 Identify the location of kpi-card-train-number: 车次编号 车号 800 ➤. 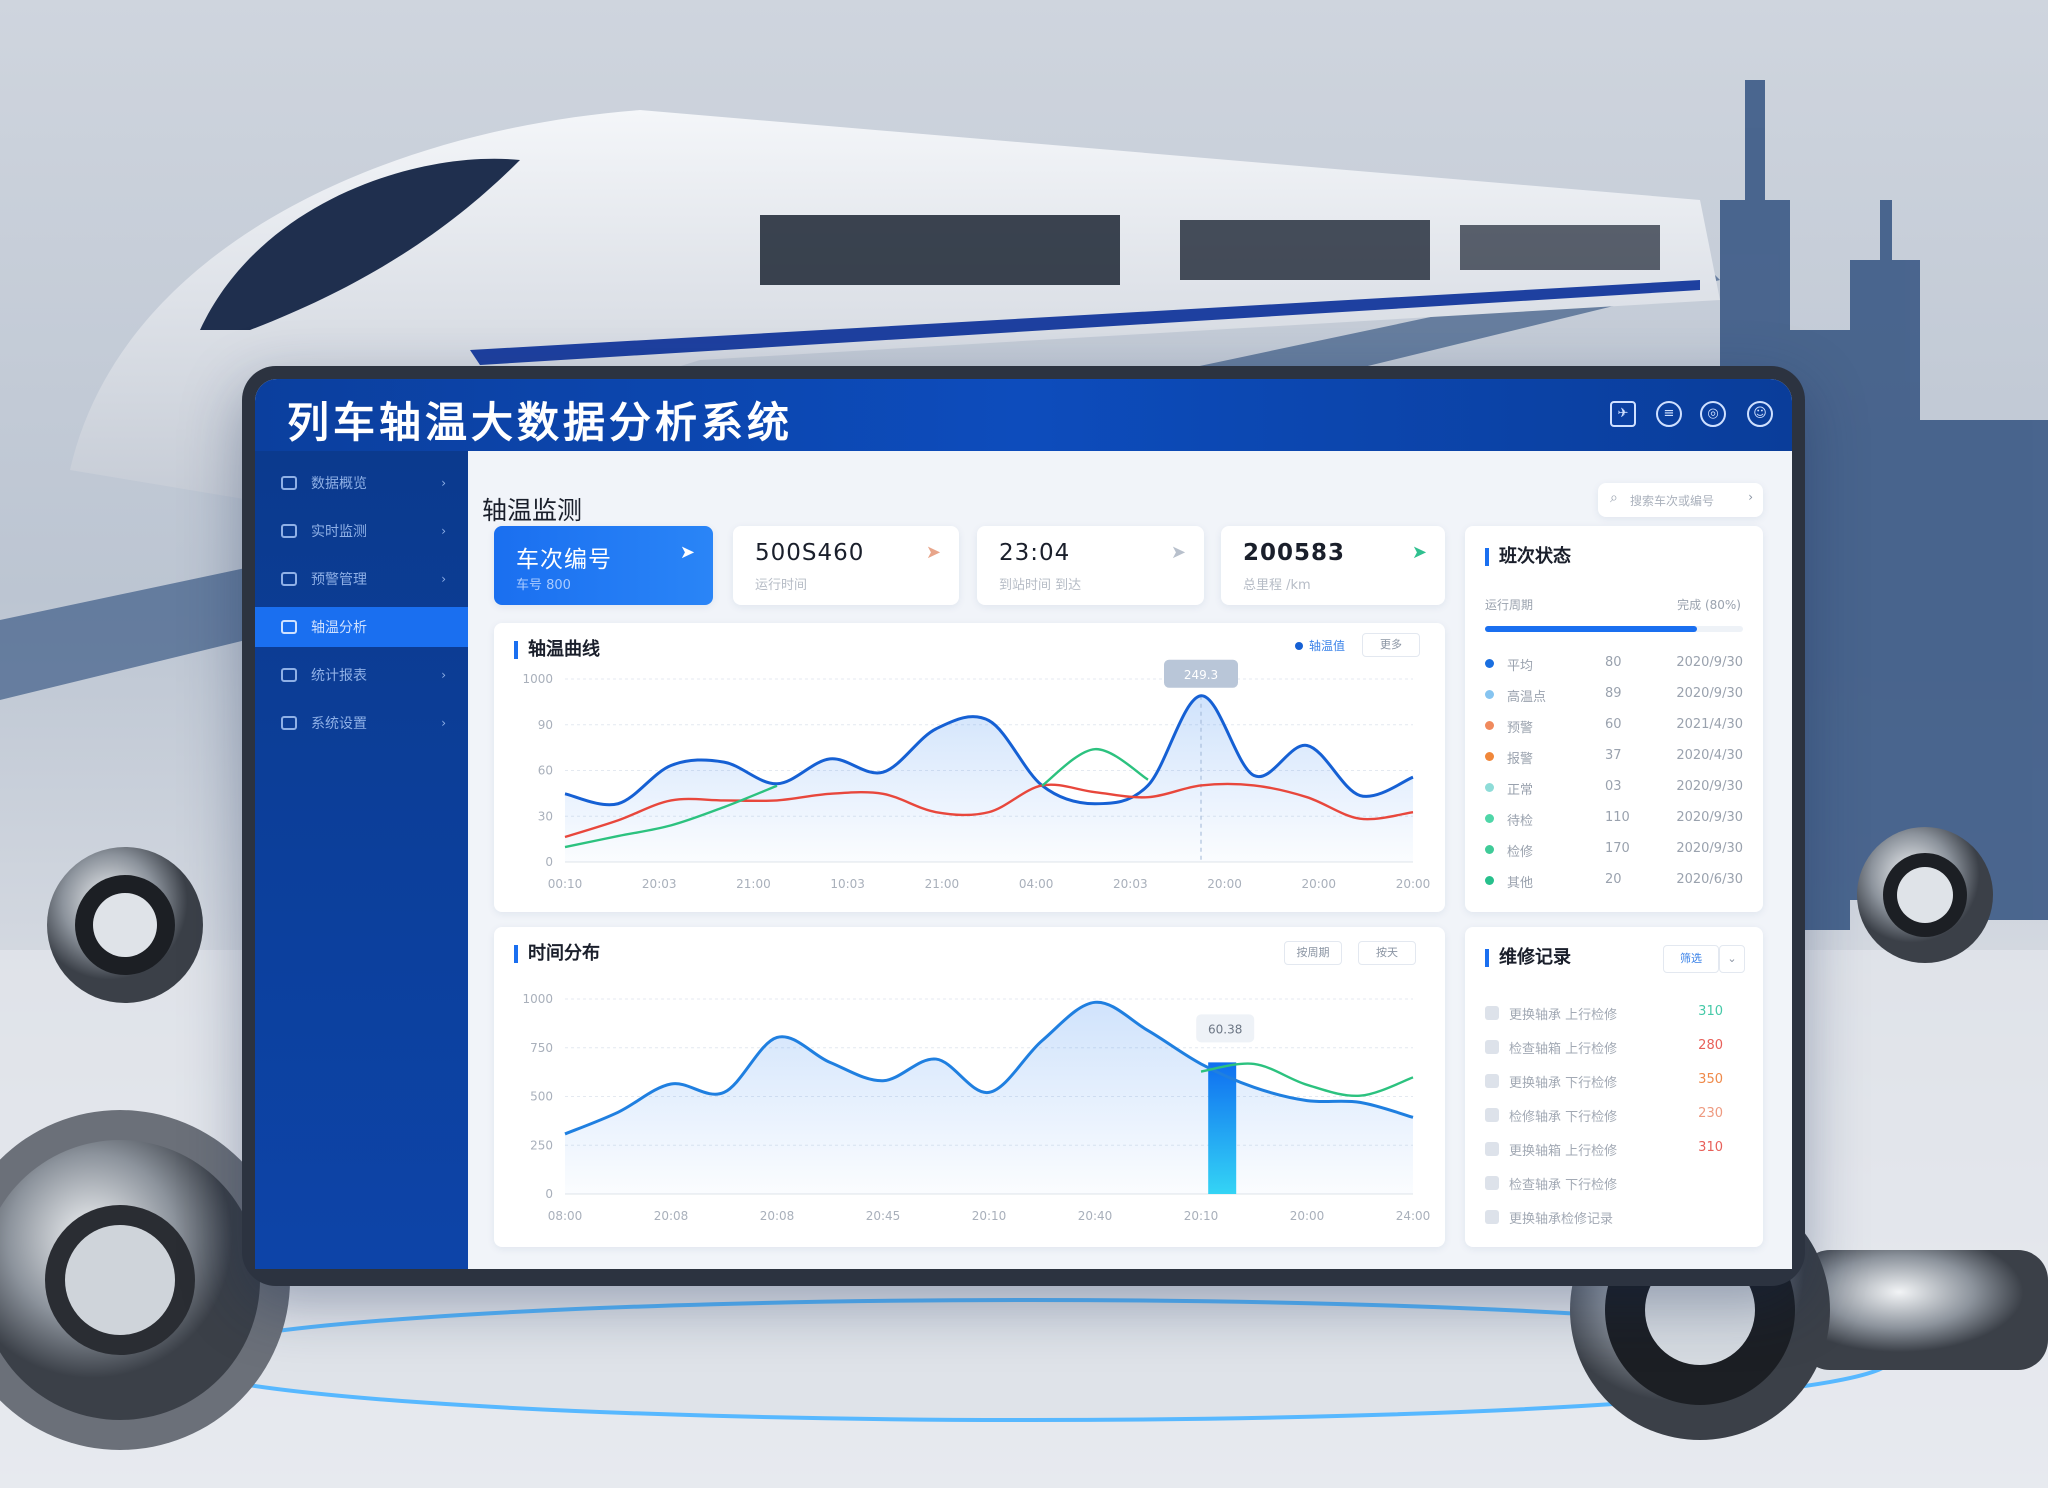
(603, 565).